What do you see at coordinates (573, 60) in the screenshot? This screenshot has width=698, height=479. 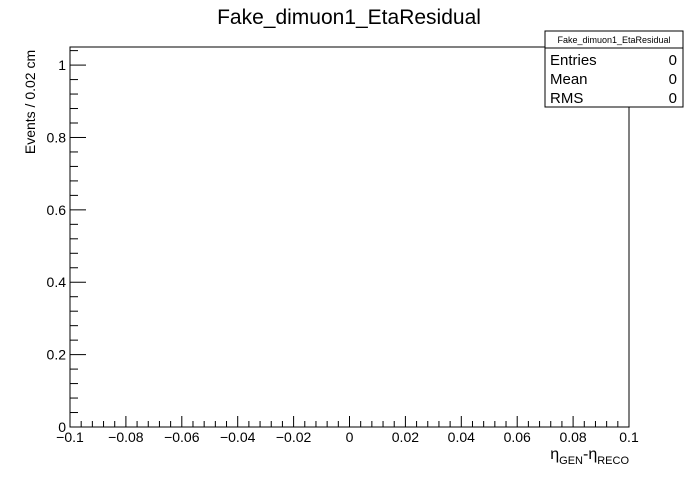 I see `stats-entries-label: Entries` at bounding box center [573, 60].